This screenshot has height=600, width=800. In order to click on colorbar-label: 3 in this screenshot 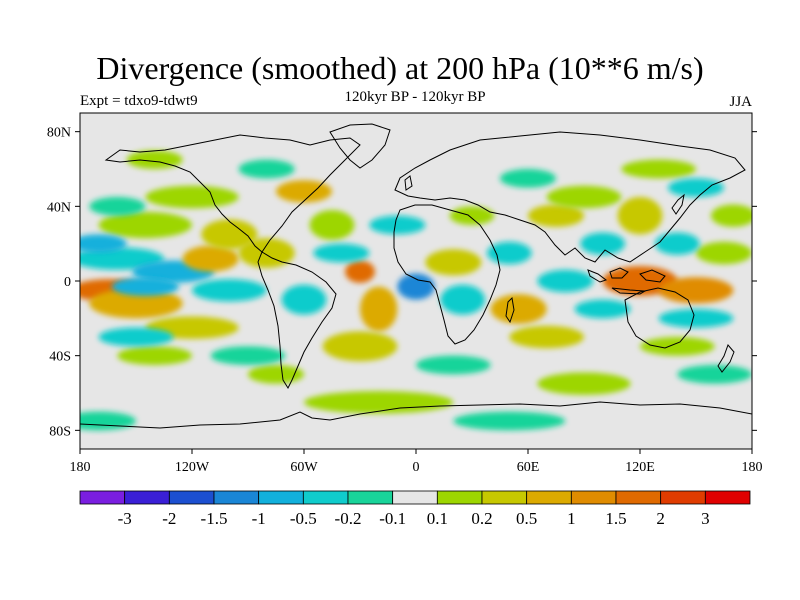, I will do `click(705, 518)`.